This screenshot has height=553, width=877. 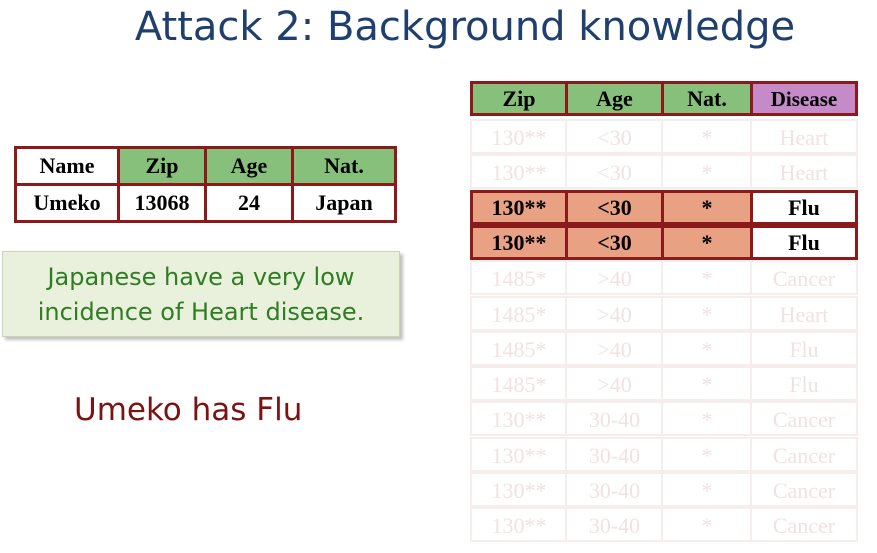 I want to click on person-table-header: Name Zip Age Nat., so click(x=205, y=166).